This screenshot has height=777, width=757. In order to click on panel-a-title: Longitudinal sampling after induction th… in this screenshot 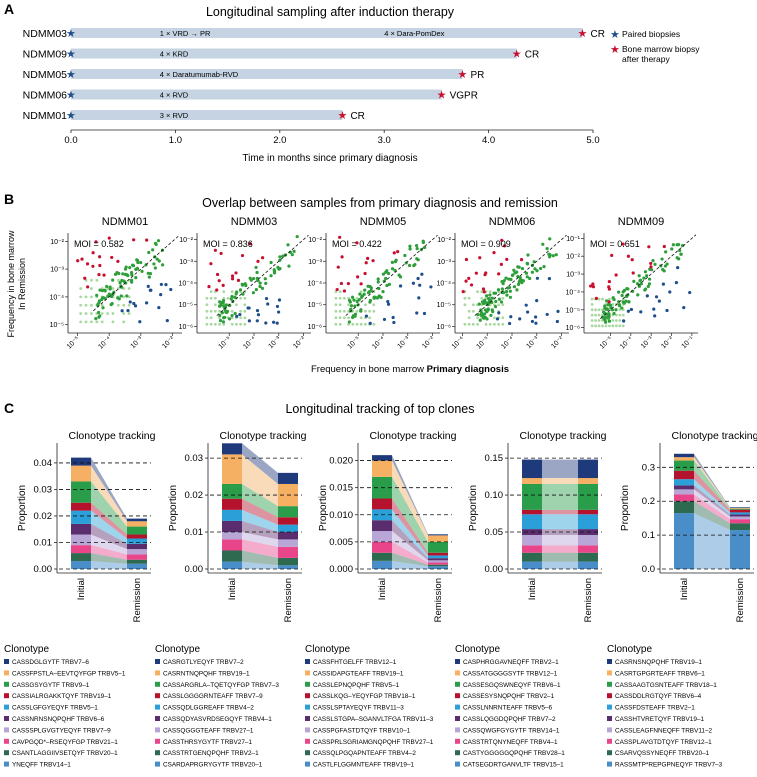, I will do `click(330, 12)`.